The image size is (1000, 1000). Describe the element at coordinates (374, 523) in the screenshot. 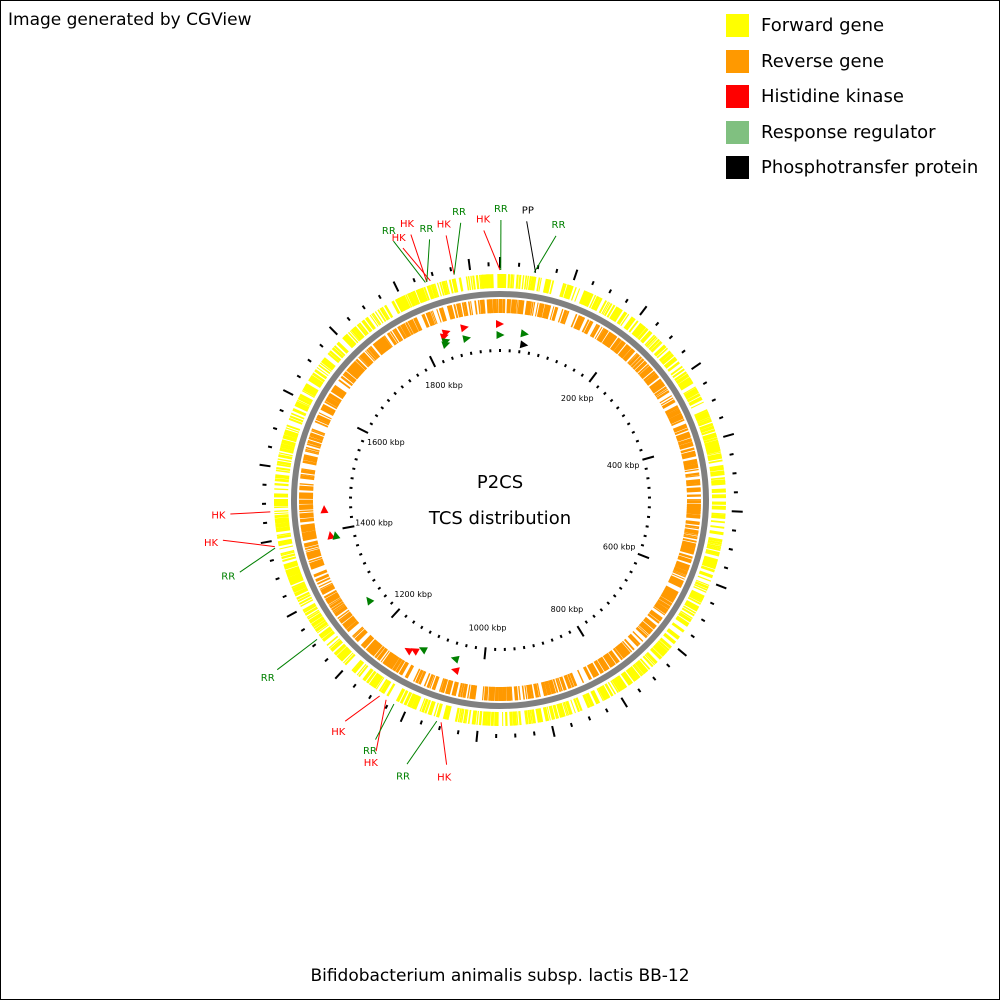

I see `ruler-label: 1400 kbp` at that location.